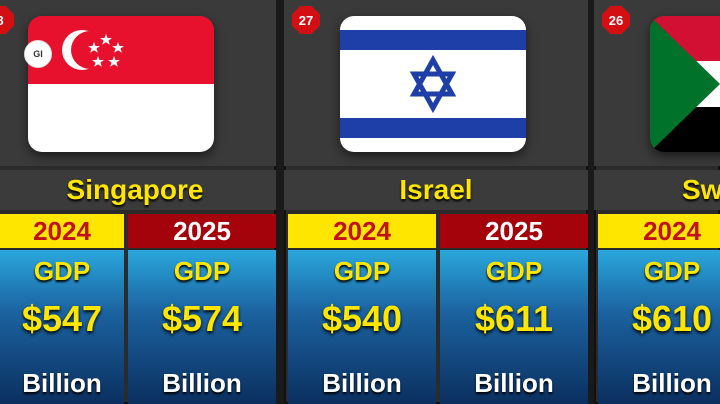 Image resolution: width=720 pixels, height=404 pixels. Describe the element at coordinates (672, 318) in the screenshot. I see `gdp-value: $610` at that location.